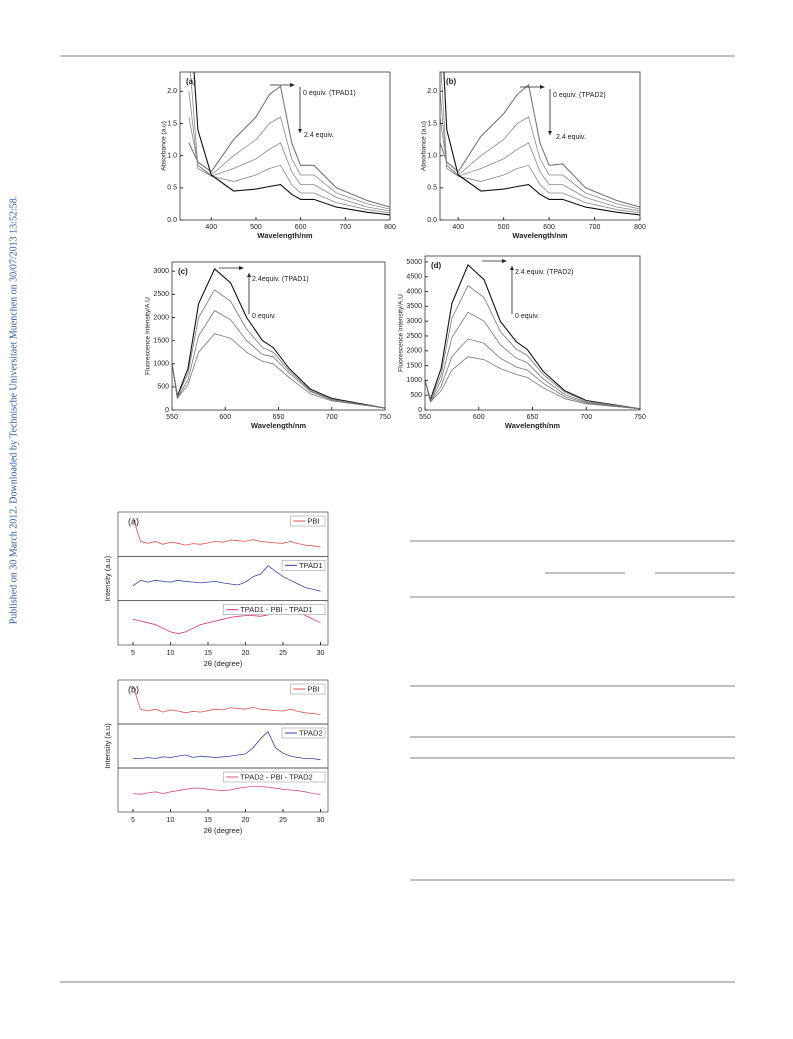  What do you see at coordinates (414, 262) in the screenshot?
I see `y-tick-label: 5000` at bounding box center [414, 262].